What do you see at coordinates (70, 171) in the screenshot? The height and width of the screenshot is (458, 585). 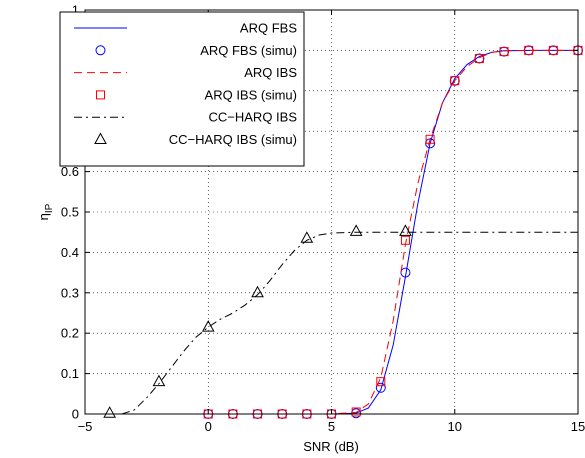 I see `y-tick-label: 0.6` at bounding box center [70, 171].